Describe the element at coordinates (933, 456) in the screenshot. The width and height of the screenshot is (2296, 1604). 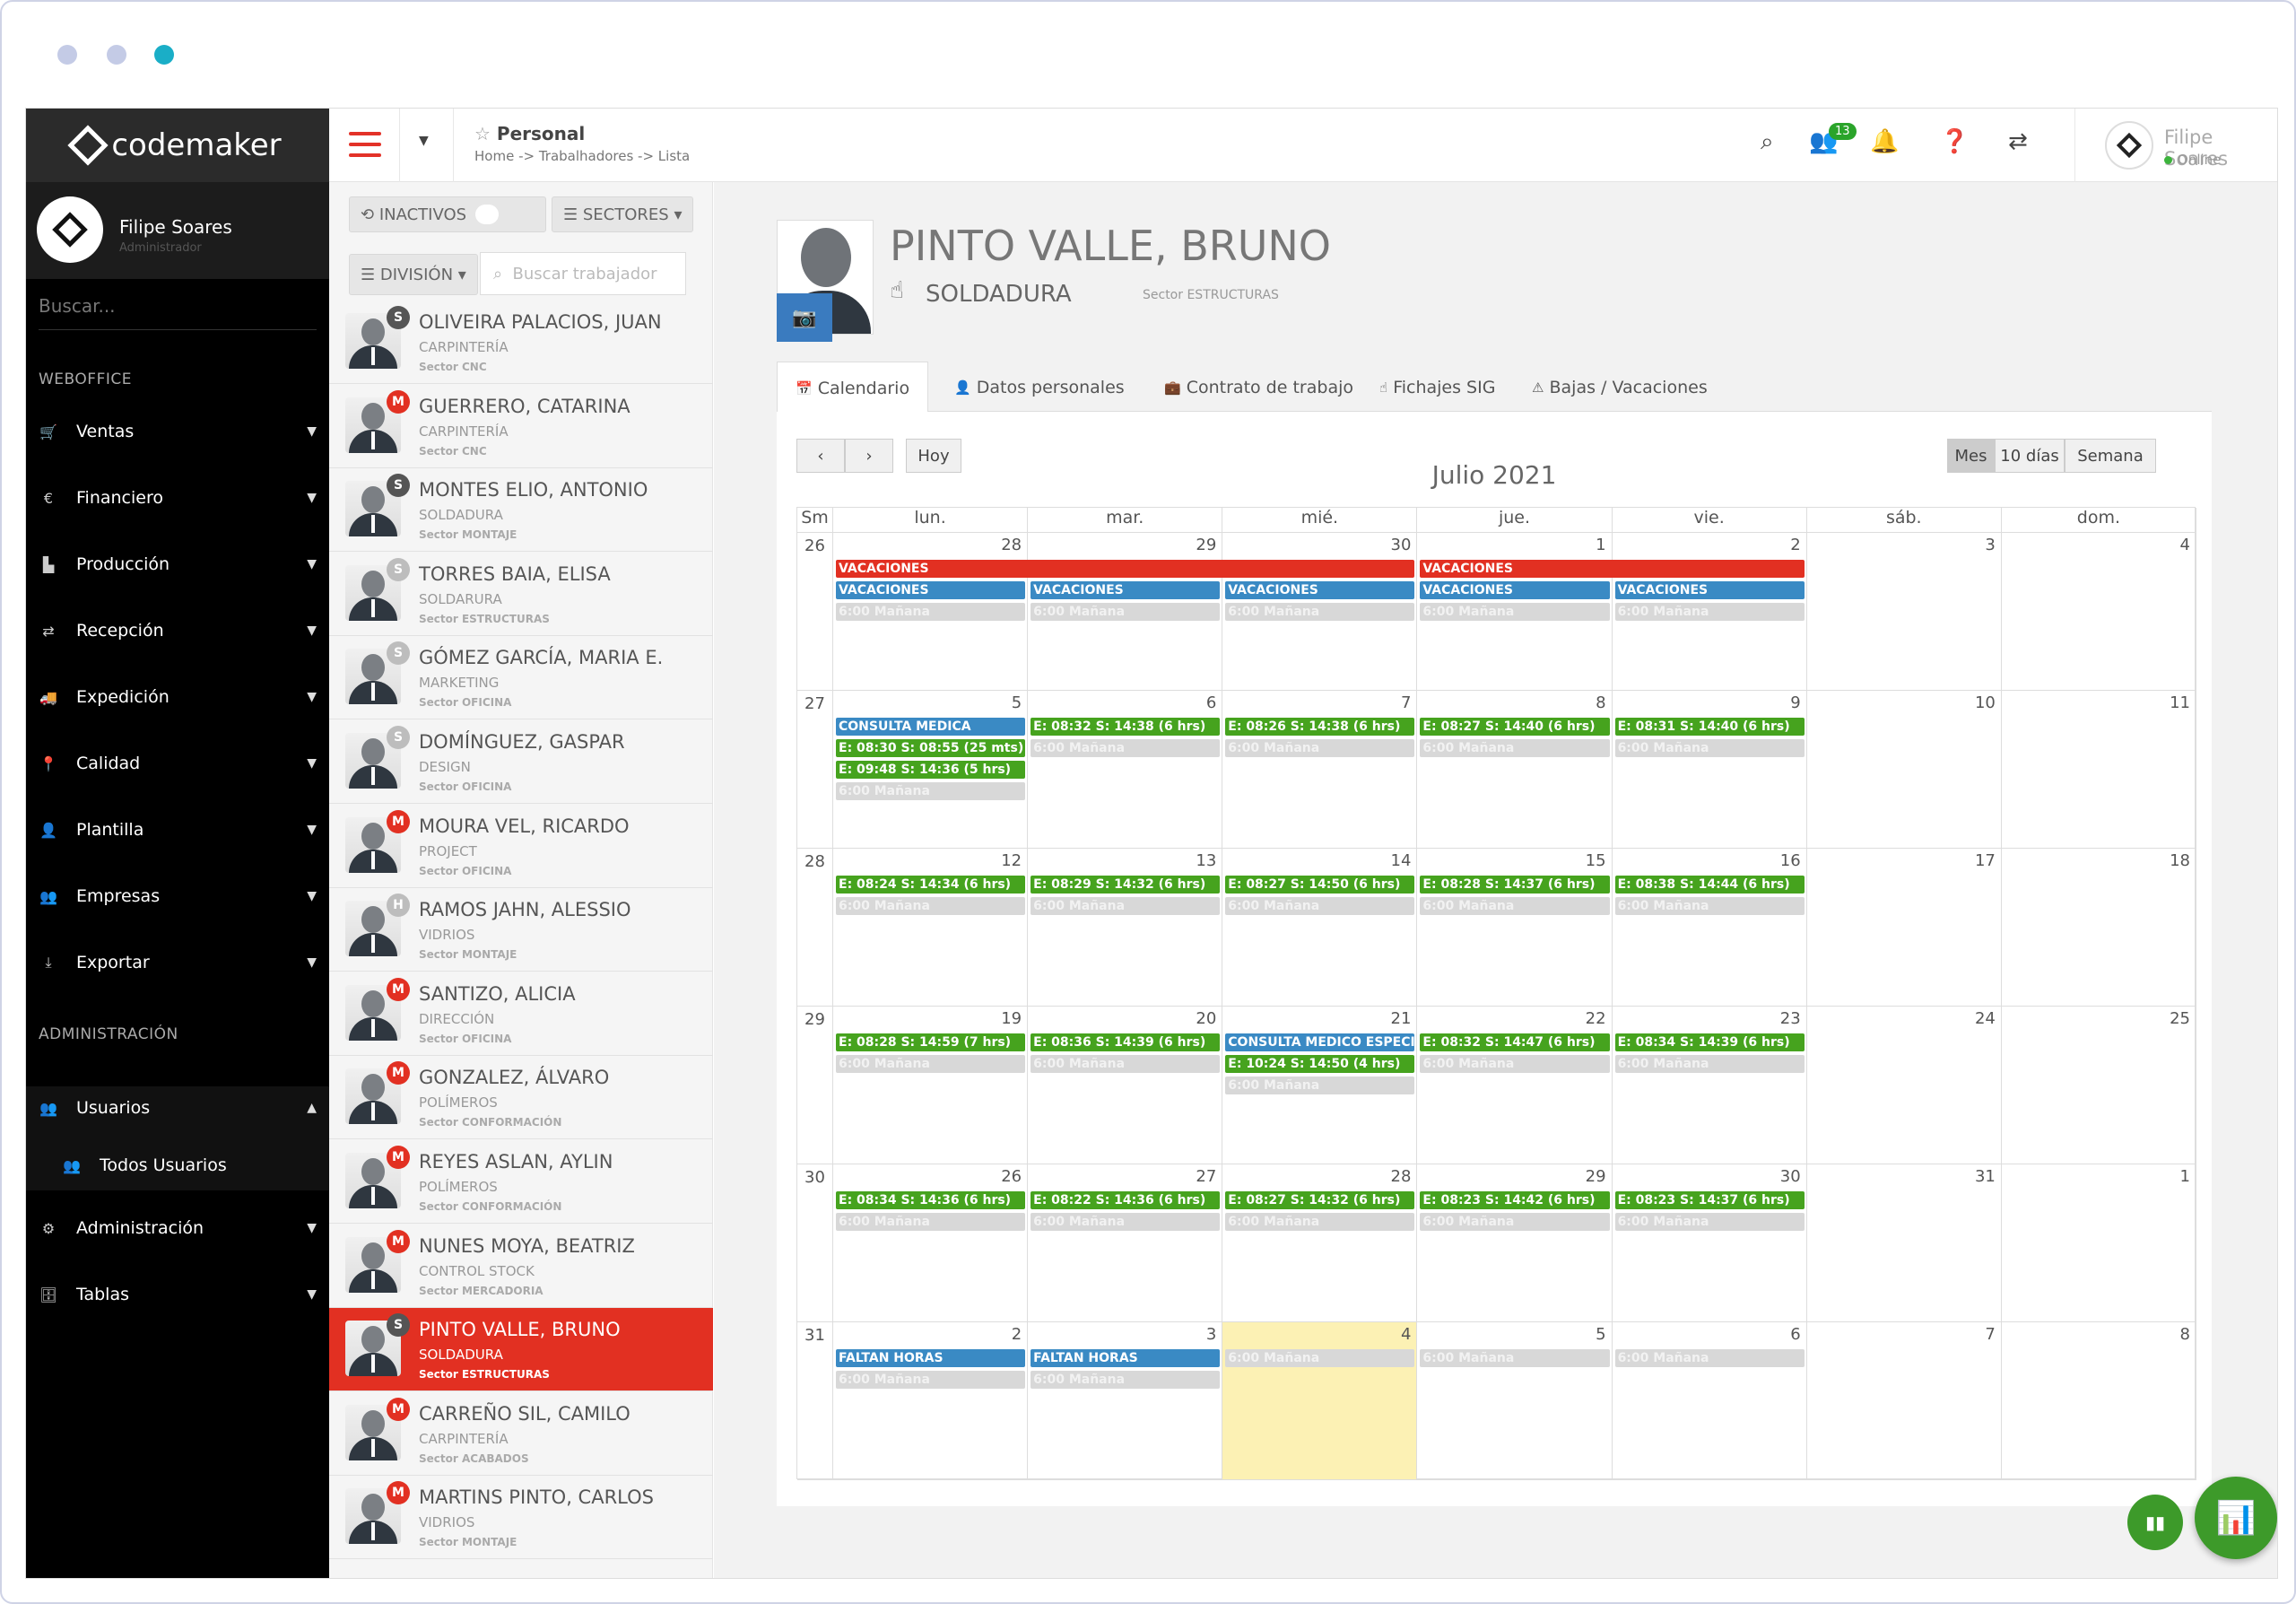
I see `today-button: Hoy` at that location.